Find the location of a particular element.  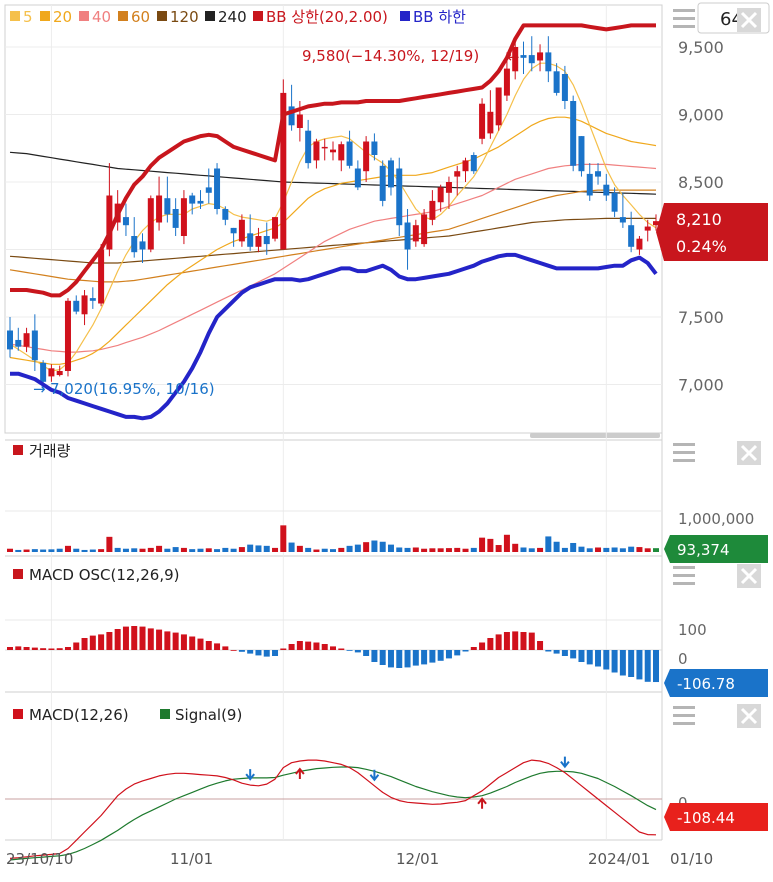

osc-menu-icon is located at coordinates (684, 575).